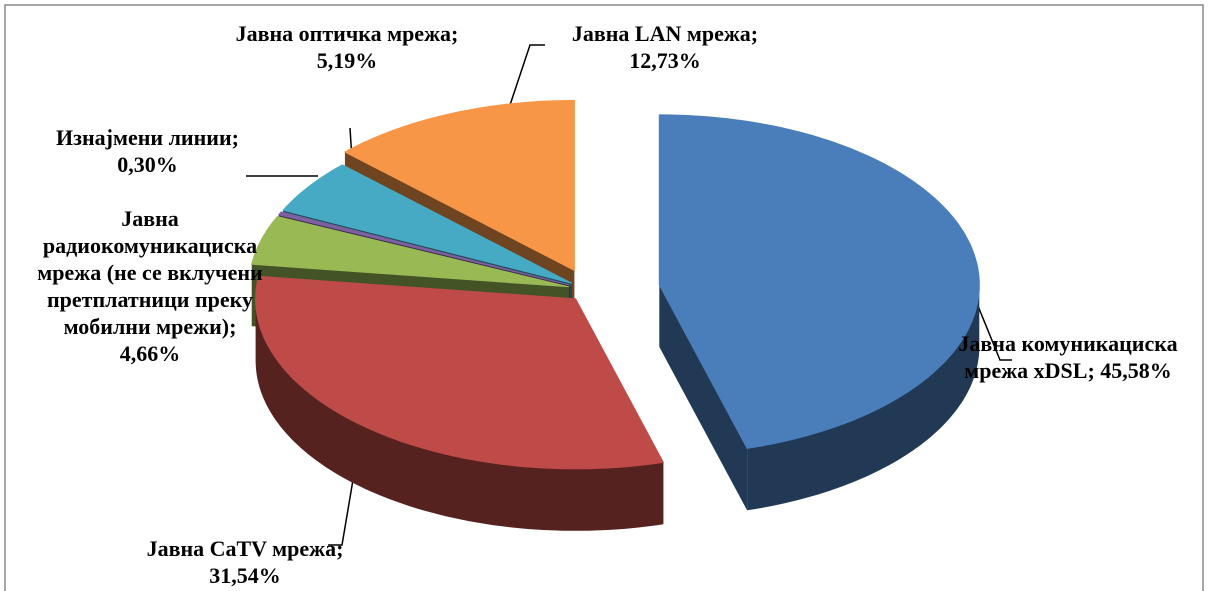  I want to click on value-label: 5,19%, so click(347, 60).